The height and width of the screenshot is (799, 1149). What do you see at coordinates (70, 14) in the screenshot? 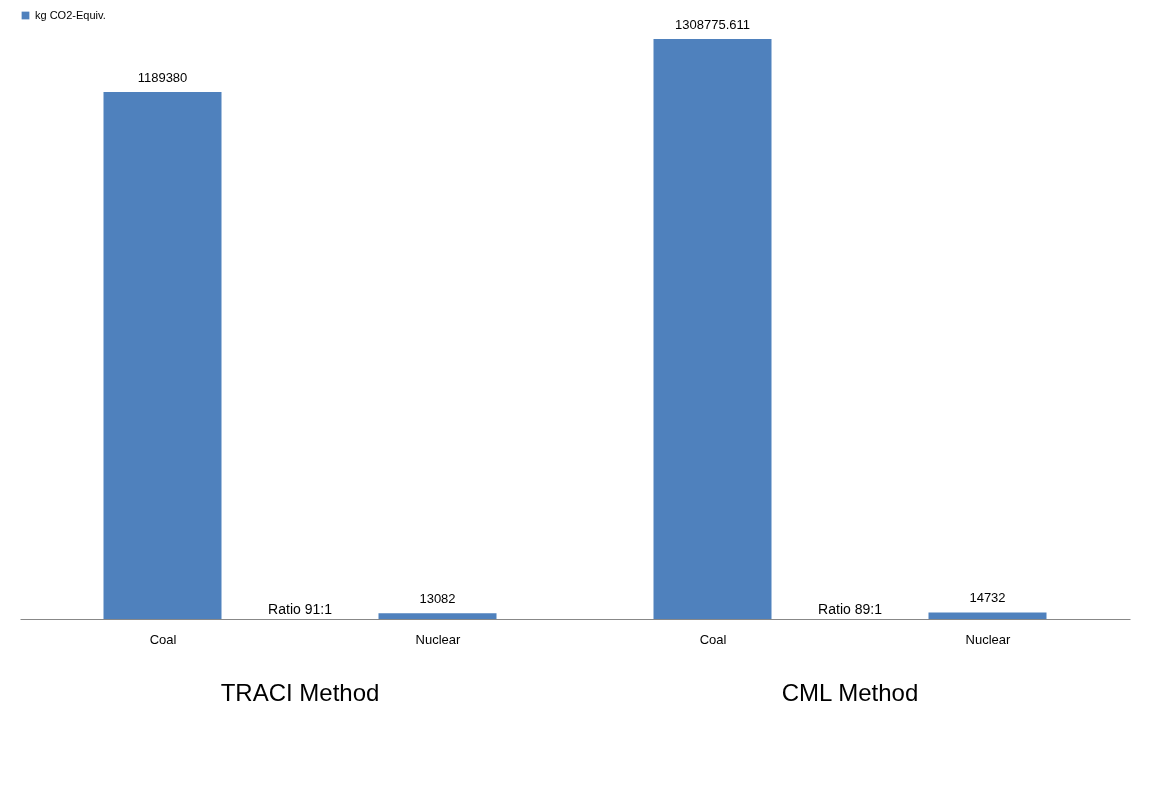
I see `legend-label: kg CO2-Equiv.` at bounding box center [70, 14].